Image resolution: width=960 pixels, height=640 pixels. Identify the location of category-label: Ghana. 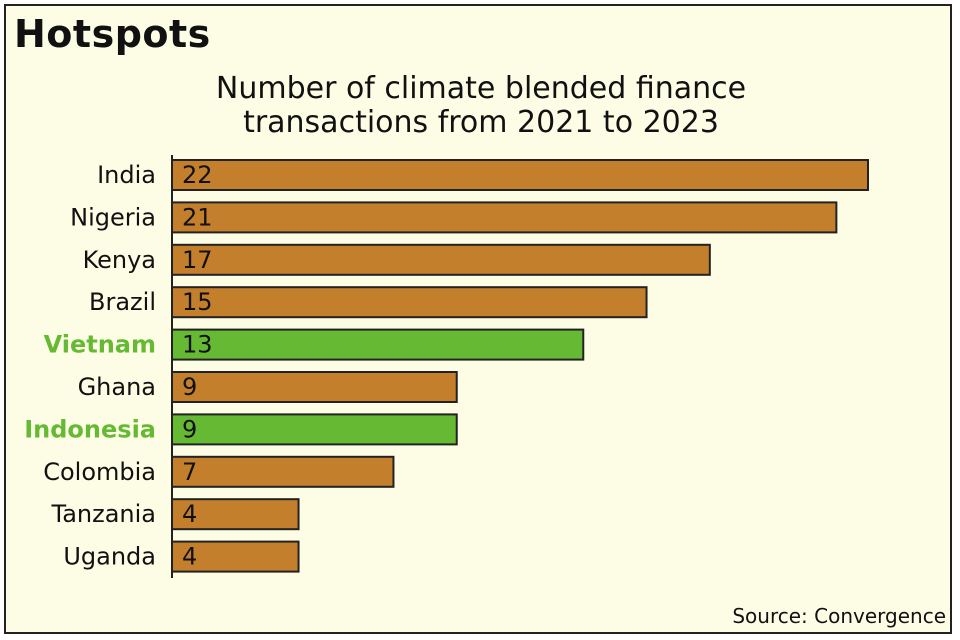
(117, 387).